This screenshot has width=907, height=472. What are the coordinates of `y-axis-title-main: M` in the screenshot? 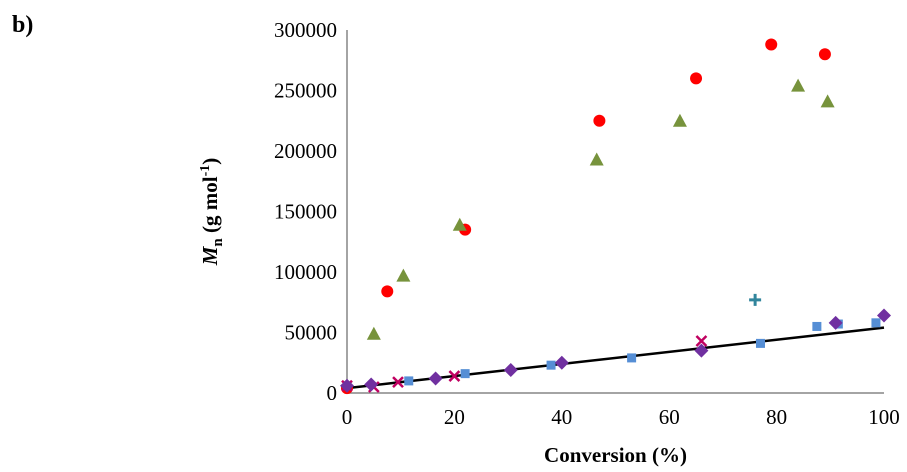 It's located at (210, 255).